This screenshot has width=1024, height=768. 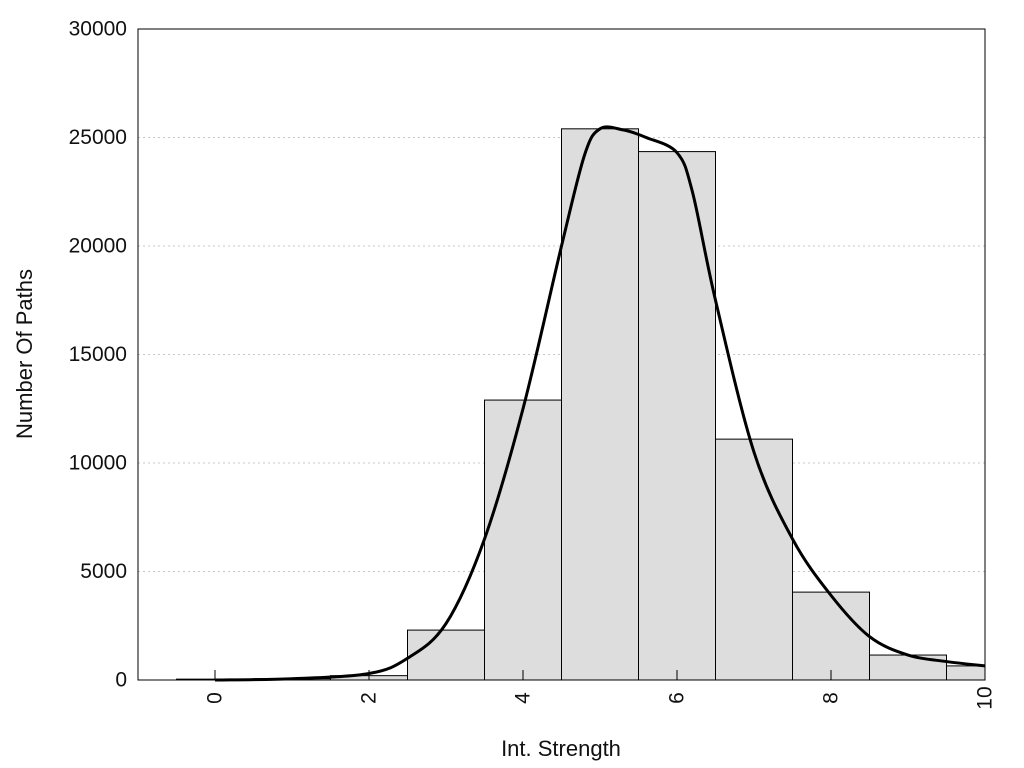 I want to click on x-tick-label: 8, so click(x=831, y=698).